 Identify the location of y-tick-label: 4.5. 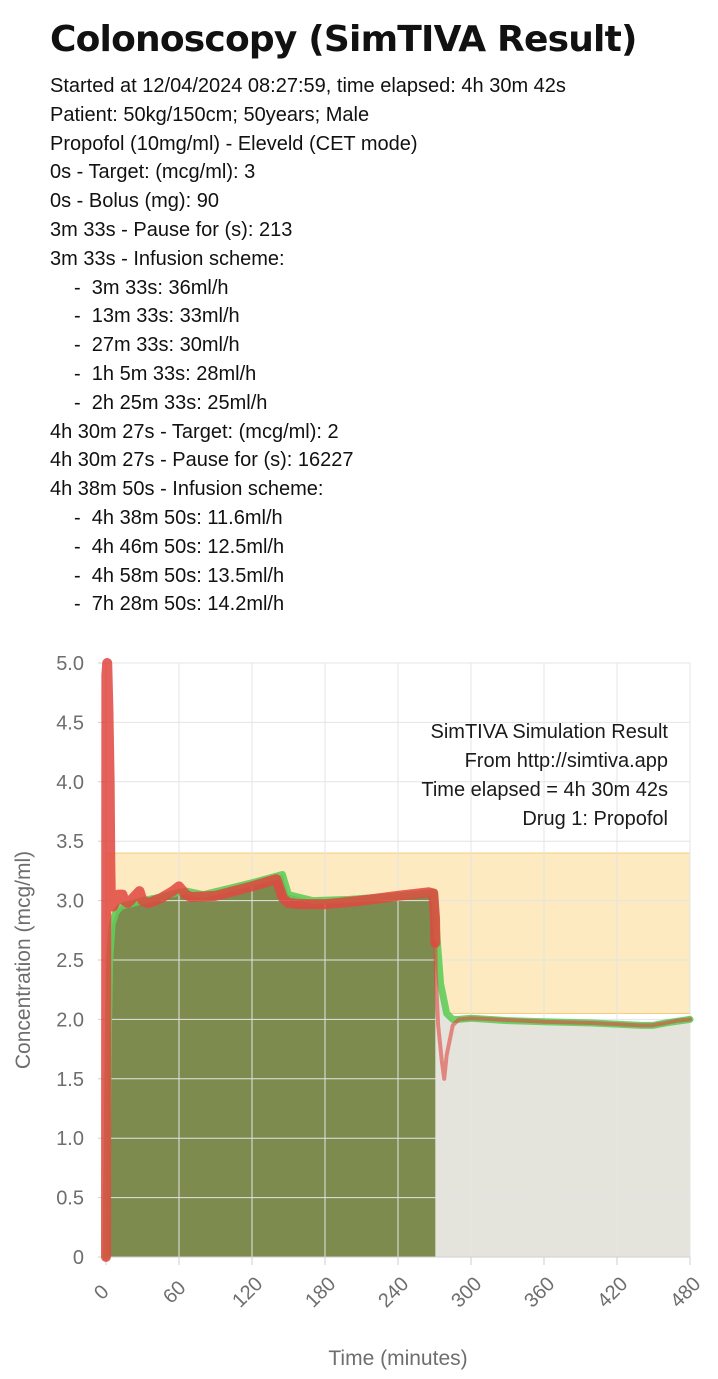
(70, 723).